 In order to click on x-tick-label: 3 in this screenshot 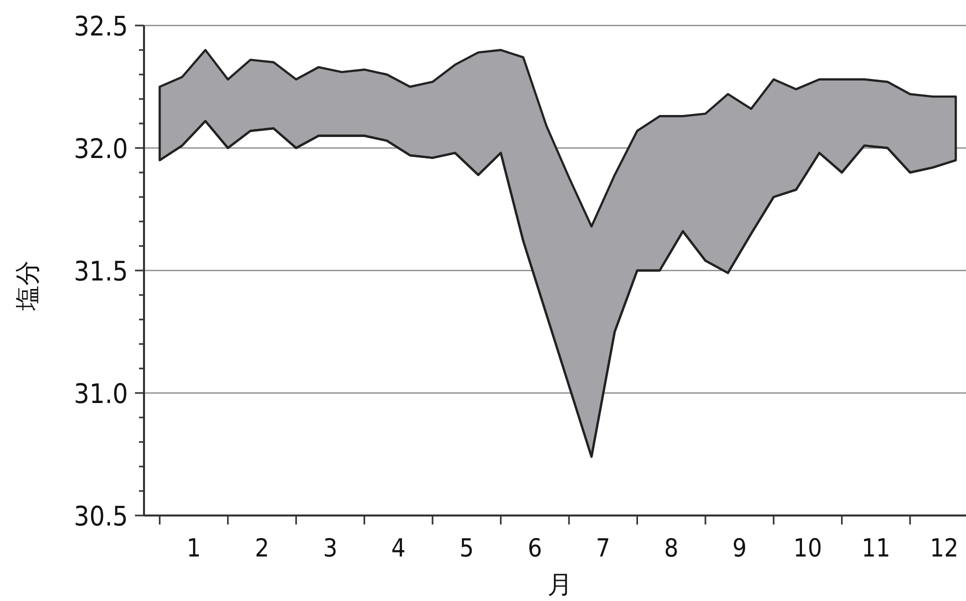, I will do `click(330, 548)`.